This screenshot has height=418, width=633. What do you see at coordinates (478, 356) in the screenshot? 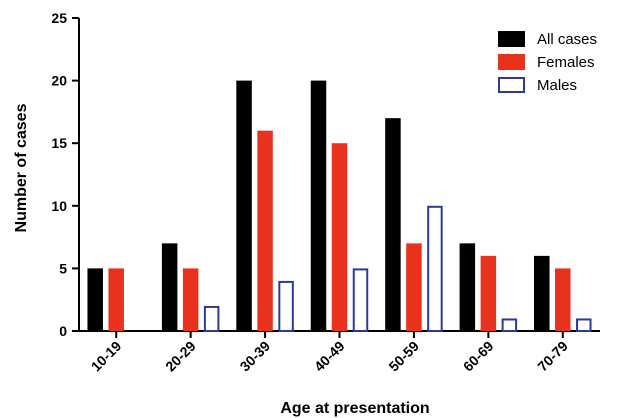
I see `x-tick-label: 60-69` at bounding box center [478, 356].